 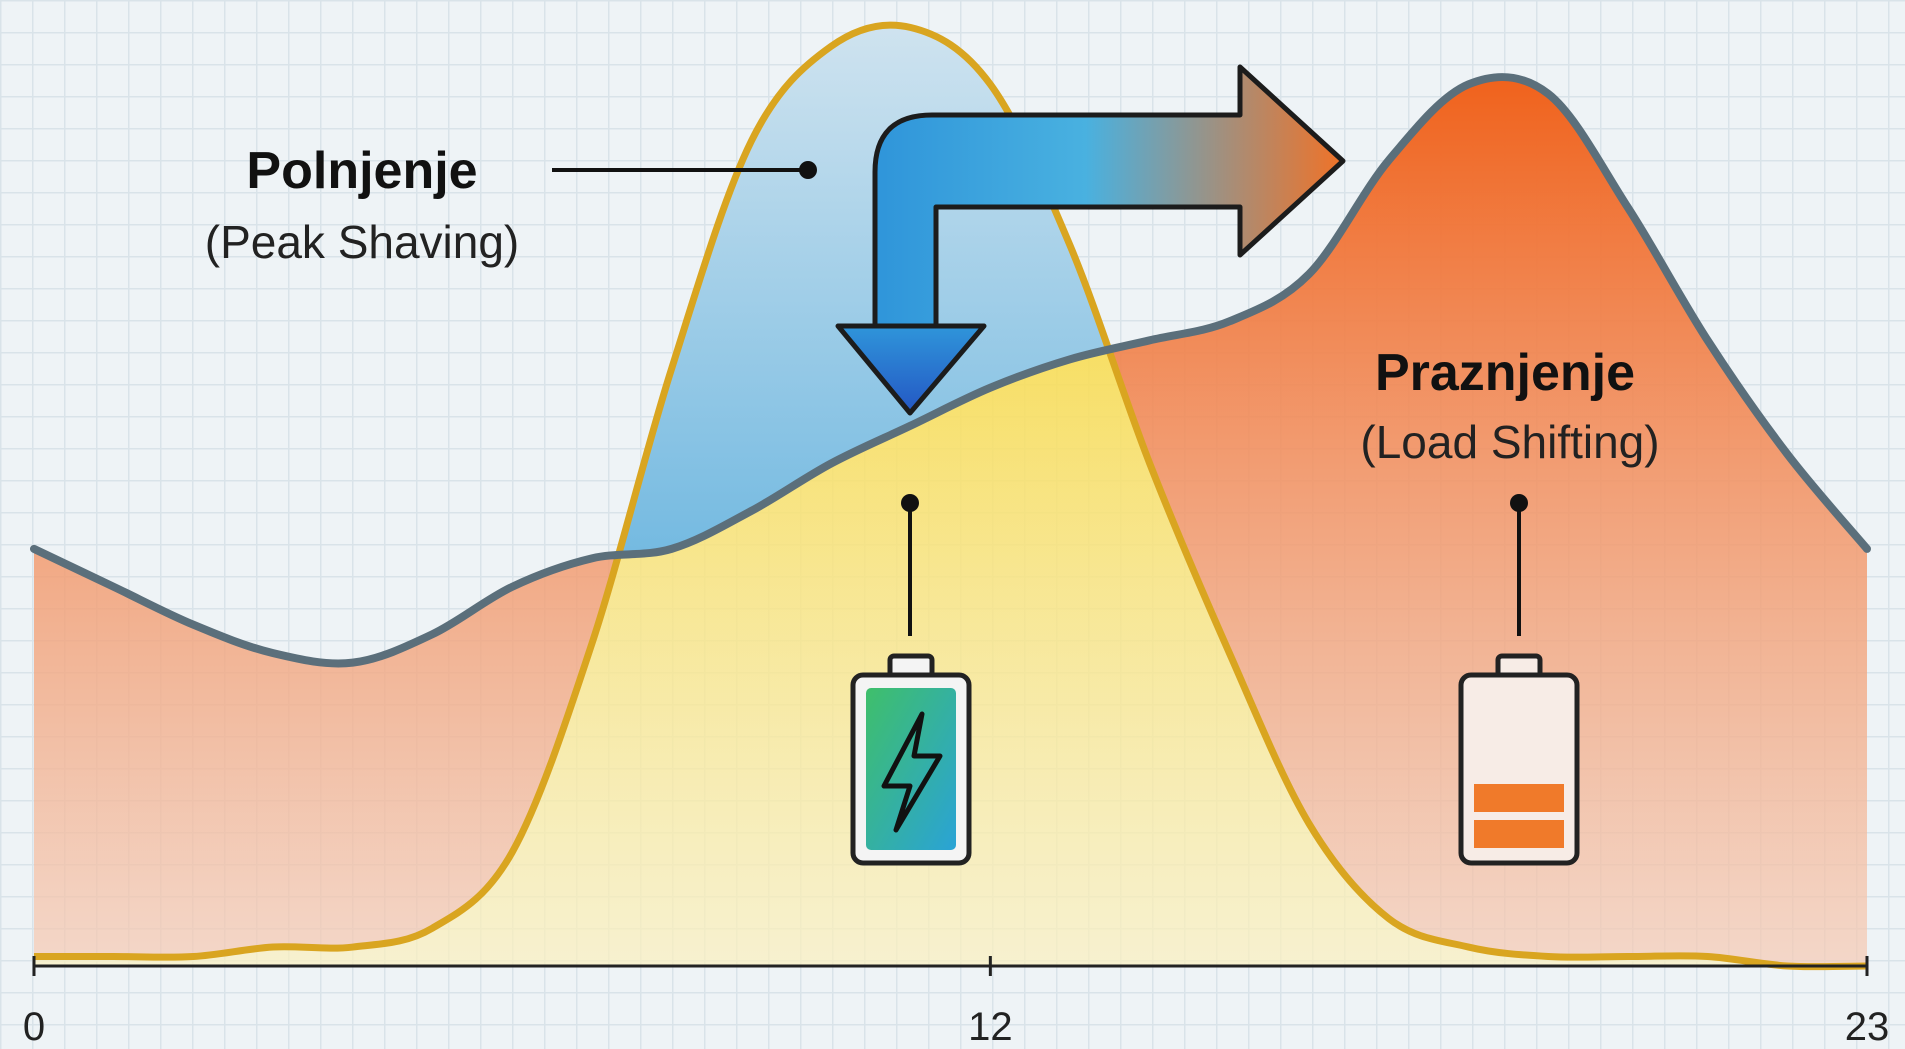 I want to click on shift-arrow, so click(x=1109, y=197).